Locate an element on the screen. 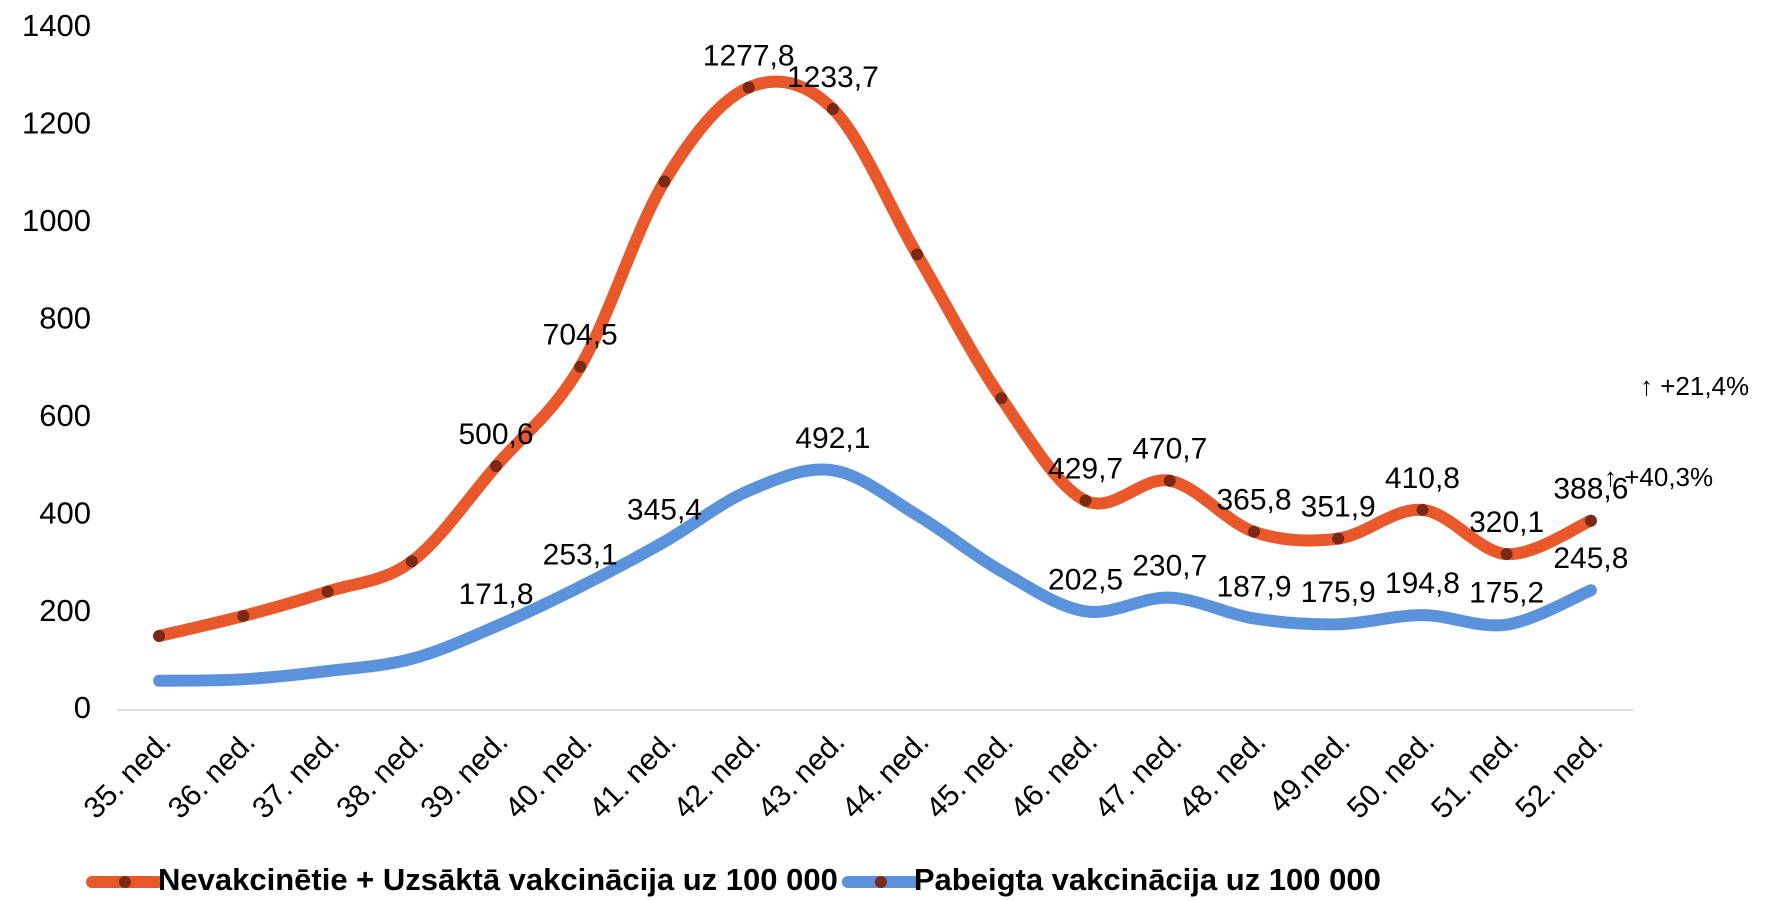 This screenshot has width=1785, height=900. data-label: 194,8 is located at coordinates (1422, 583).